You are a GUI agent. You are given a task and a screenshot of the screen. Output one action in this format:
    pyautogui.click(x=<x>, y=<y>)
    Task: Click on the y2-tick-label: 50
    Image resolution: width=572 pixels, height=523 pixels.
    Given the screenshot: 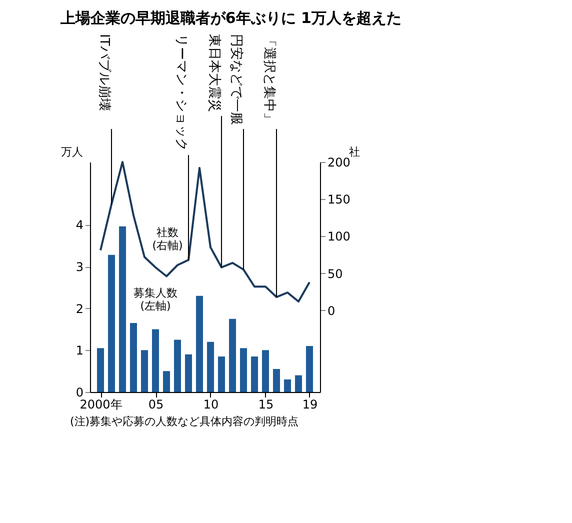 What is the action you would take?
    pyautogui.click(x=335, y=273)
    